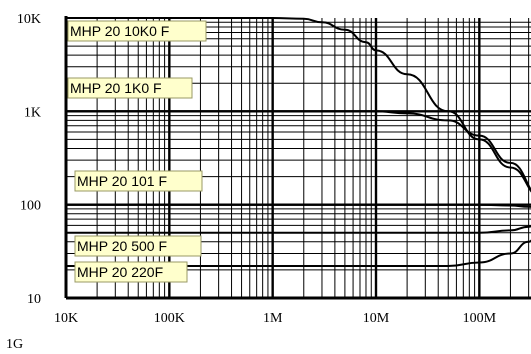 The image size is (531, 354). Describe the element at coordinates (376, 318) in the screenshot. I see `x-tick-label: 10M` at that location.